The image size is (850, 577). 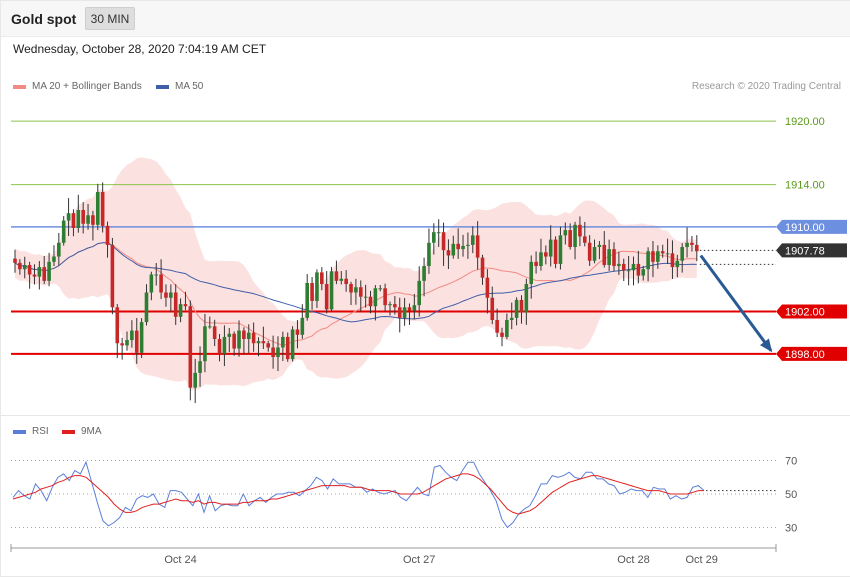 I want to click on rsi-ma-swatch, so click(x=68, y=431).